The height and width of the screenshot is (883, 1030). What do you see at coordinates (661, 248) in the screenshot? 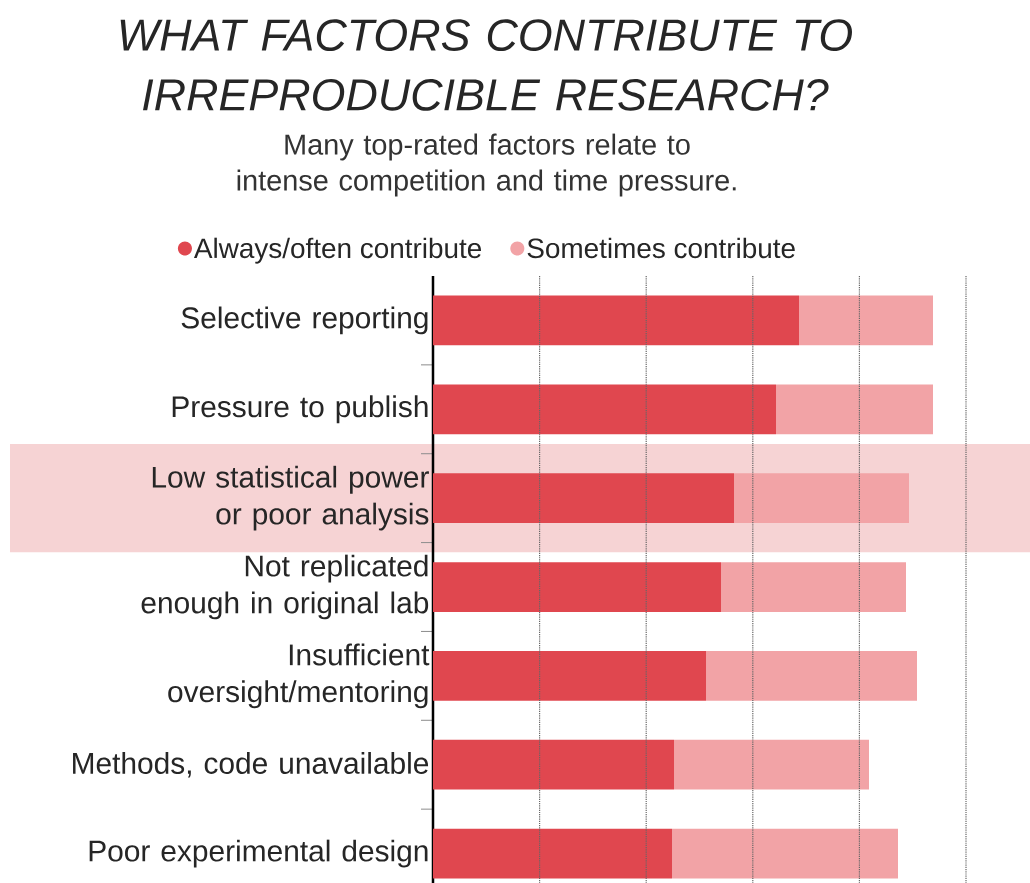
I see `legend-label: Sometimes contribute` at bounding box center [661, 248].